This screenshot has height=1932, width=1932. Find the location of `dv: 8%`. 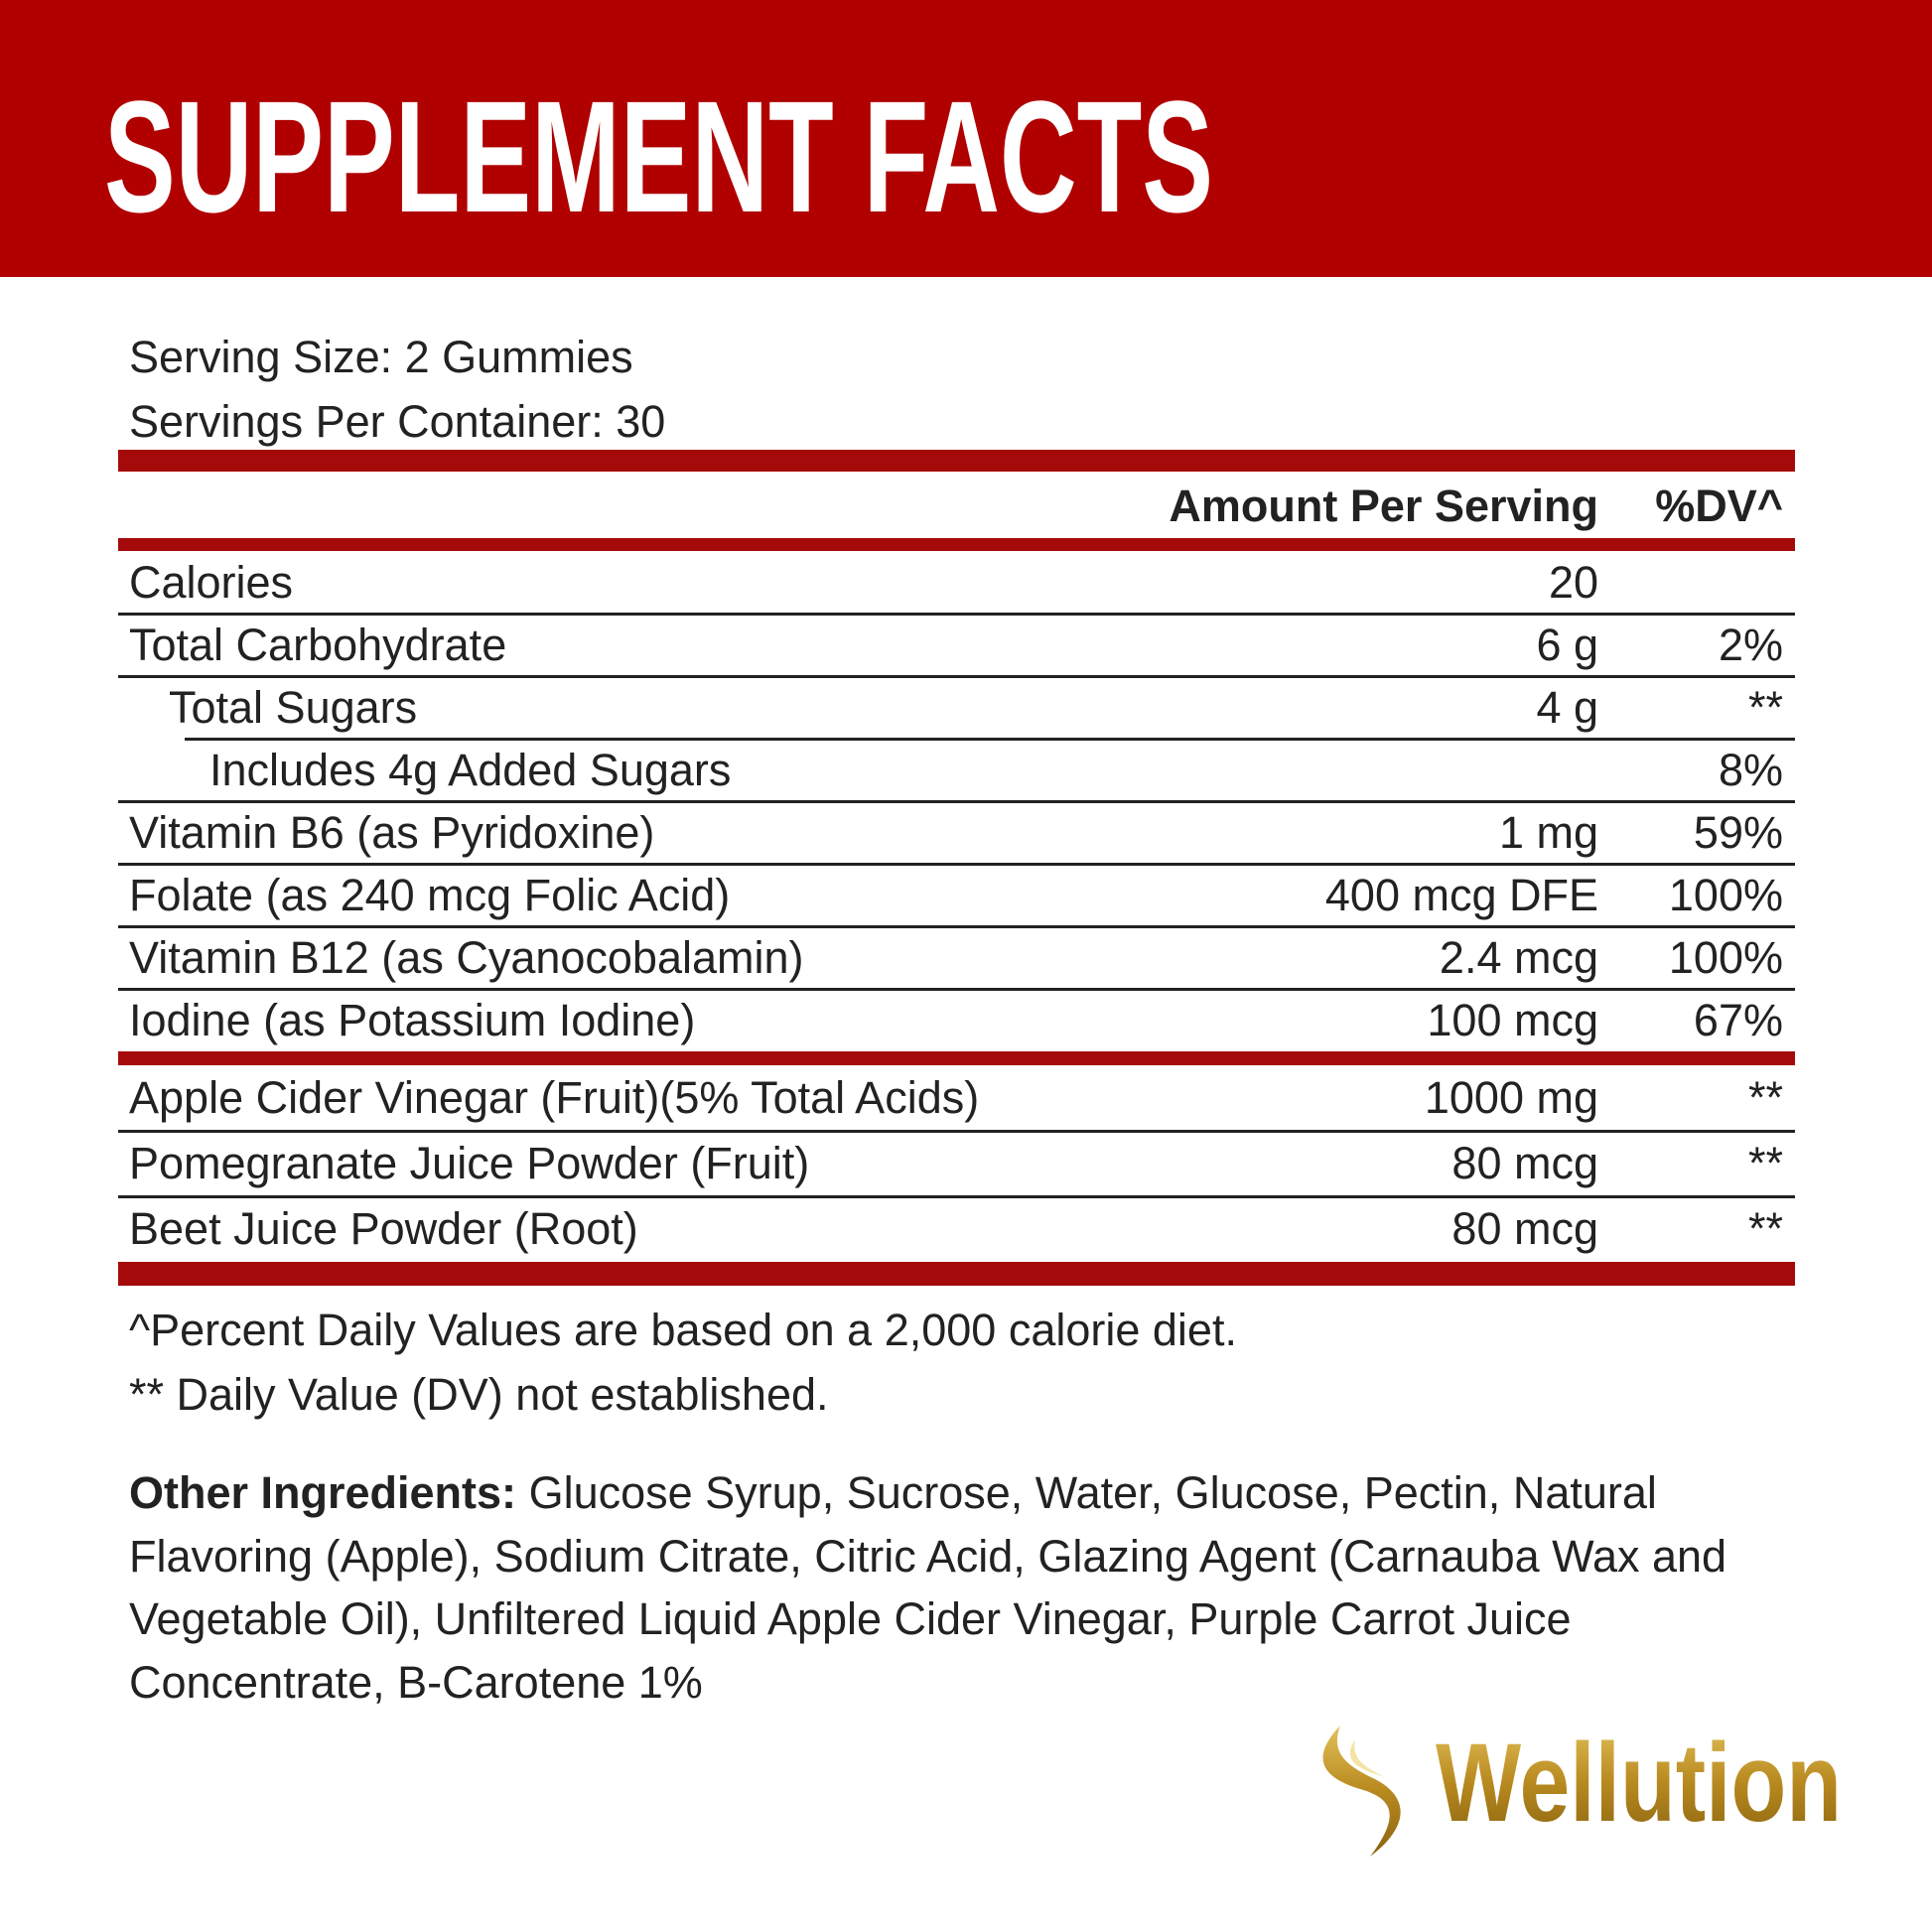

dv: 8% is located at coordinates (1751, 770).